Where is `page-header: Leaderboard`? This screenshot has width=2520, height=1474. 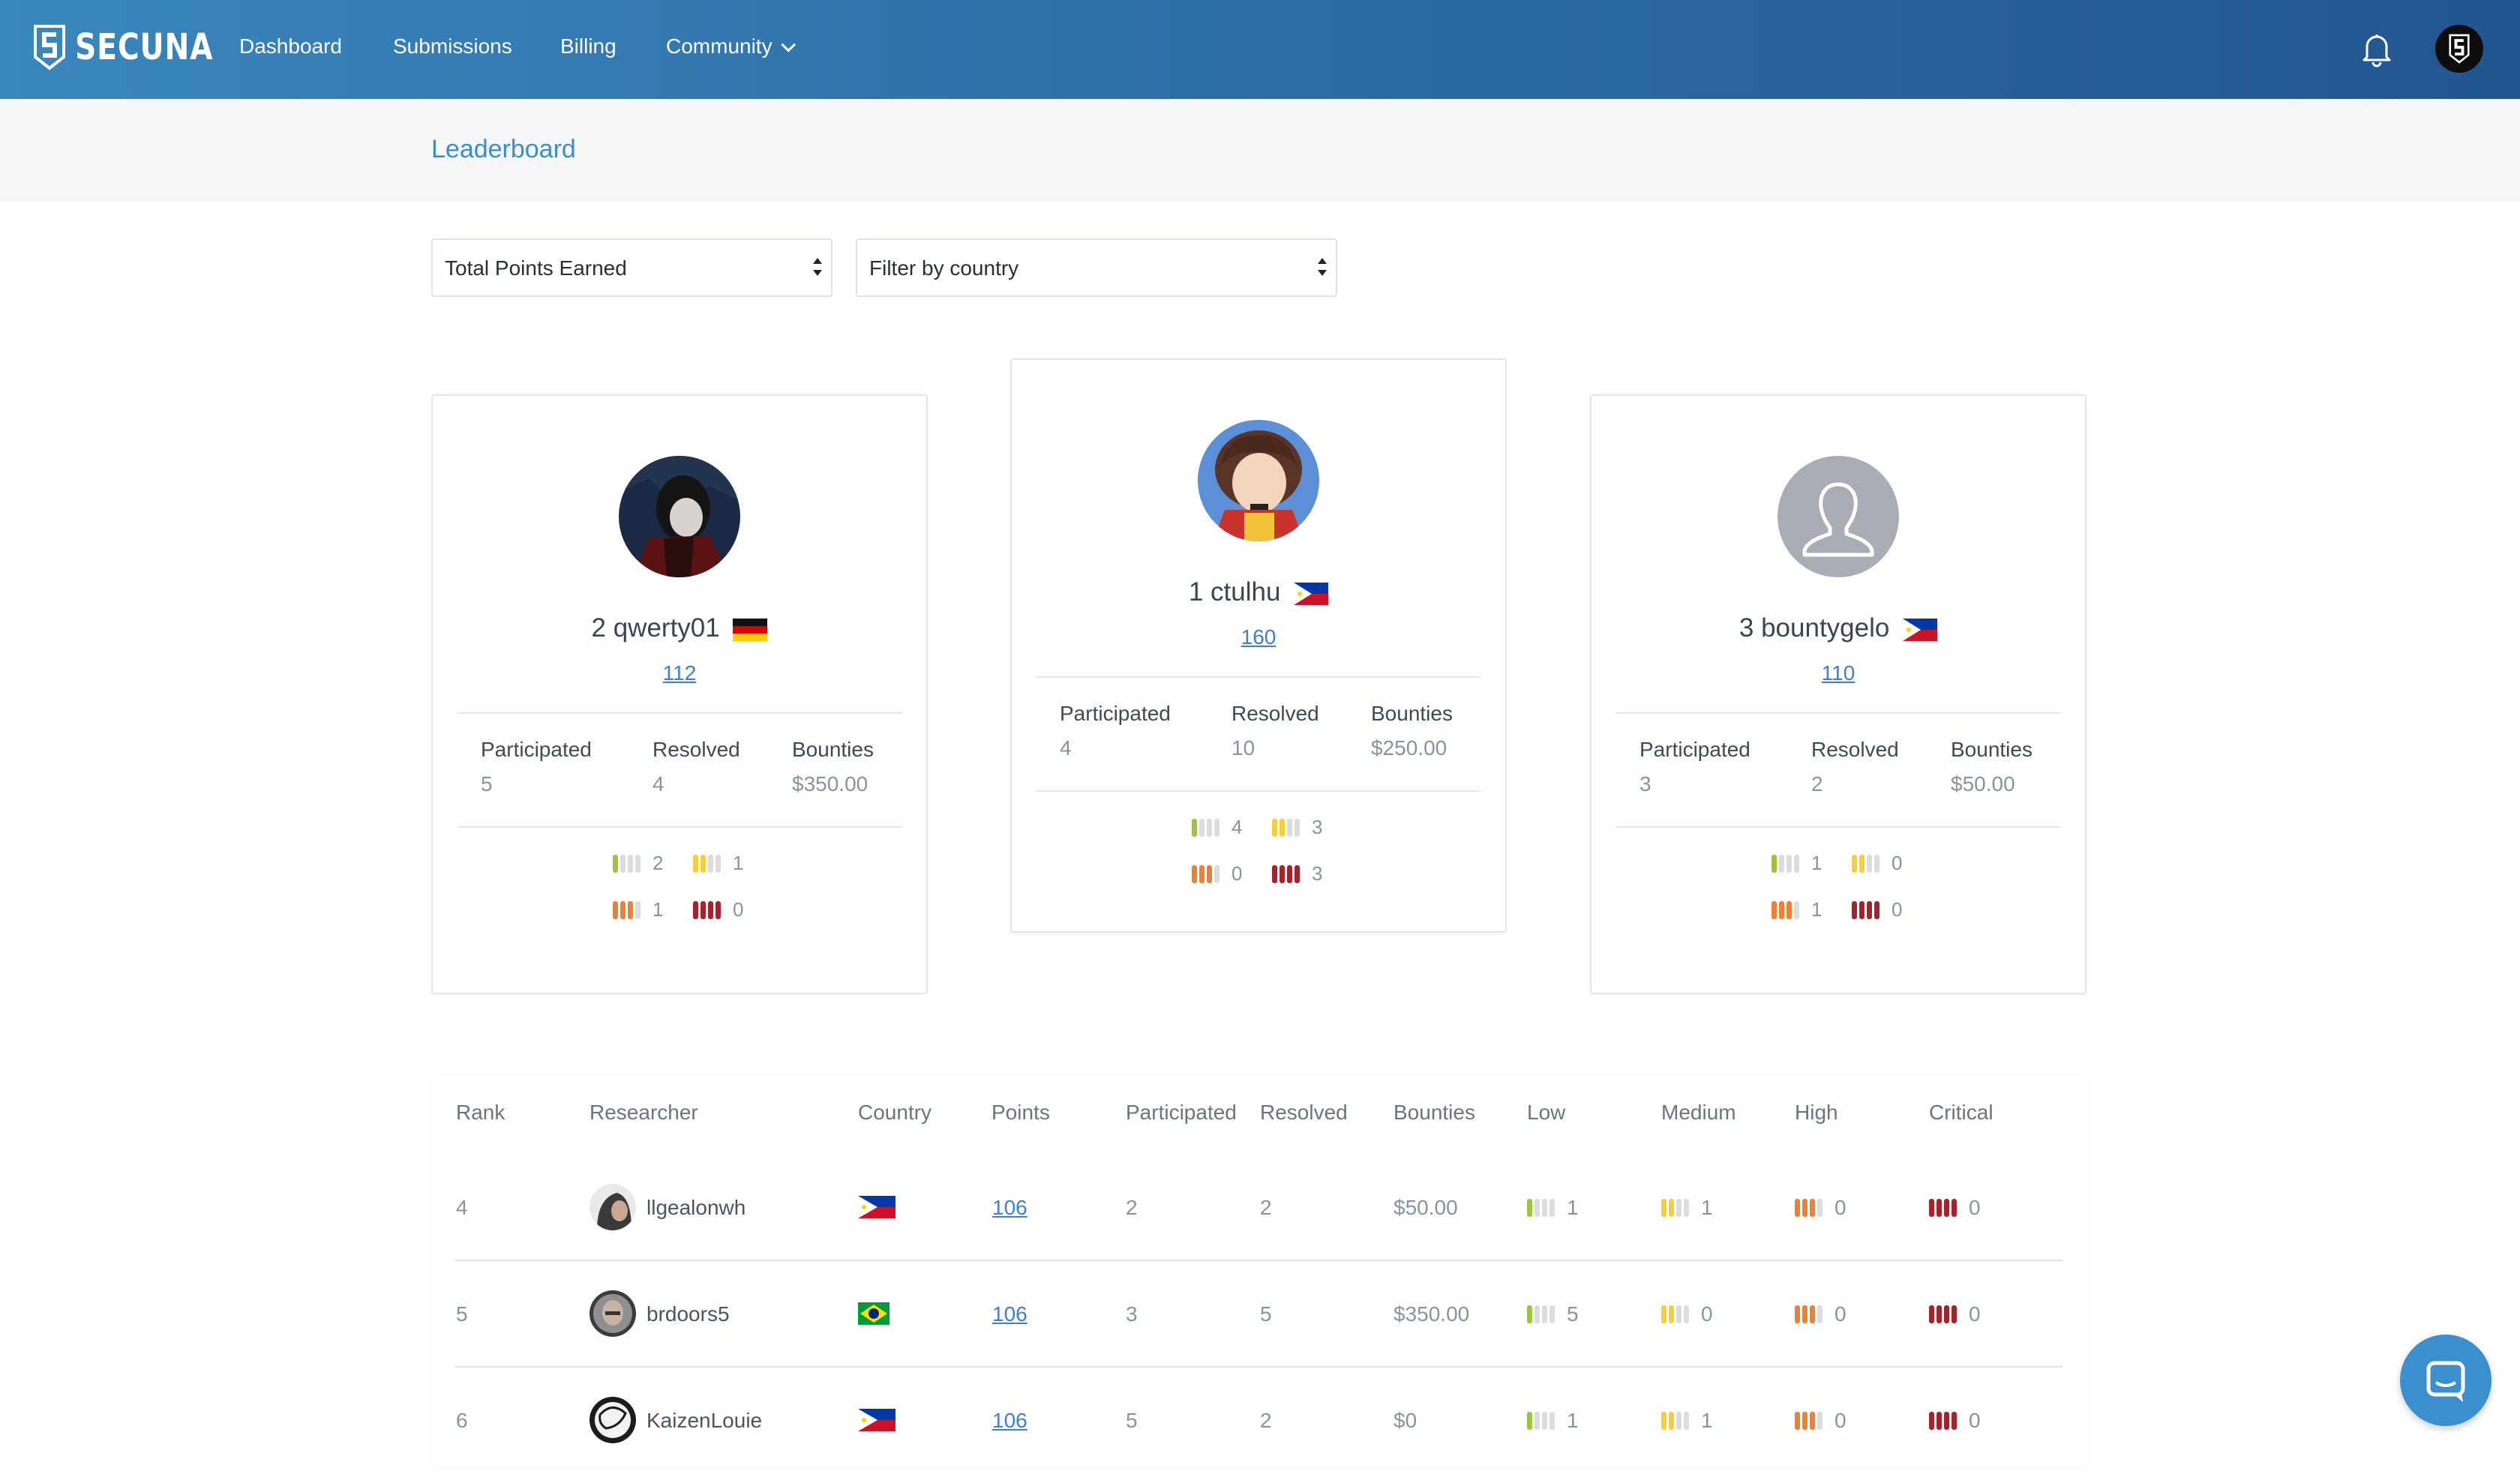
page-header: Leaderboard is located at coordinates (1260, 150).